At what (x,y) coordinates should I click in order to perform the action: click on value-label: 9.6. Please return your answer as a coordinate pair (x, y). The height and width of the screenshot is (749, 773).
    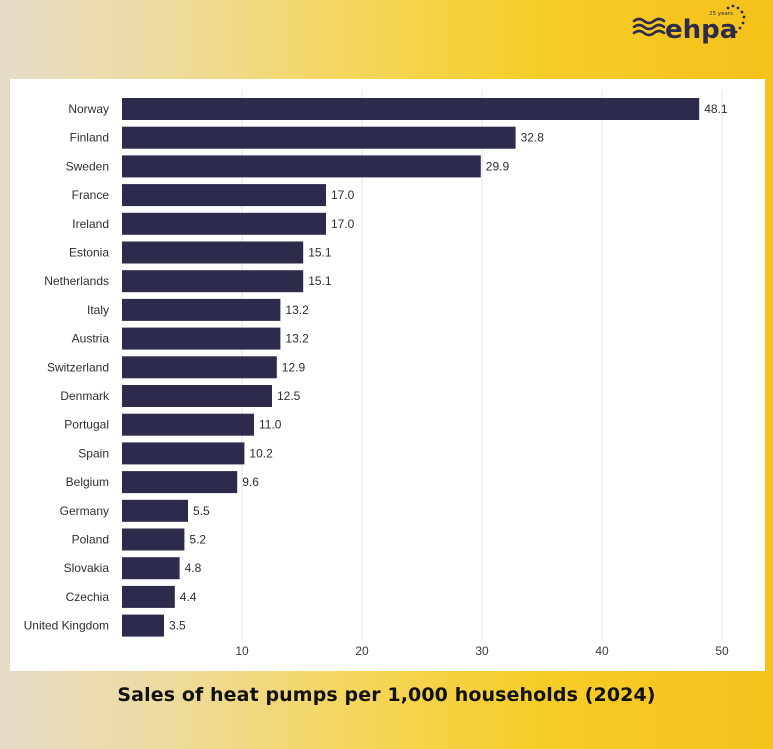
    Looking at the image, I should click on (250, 482).